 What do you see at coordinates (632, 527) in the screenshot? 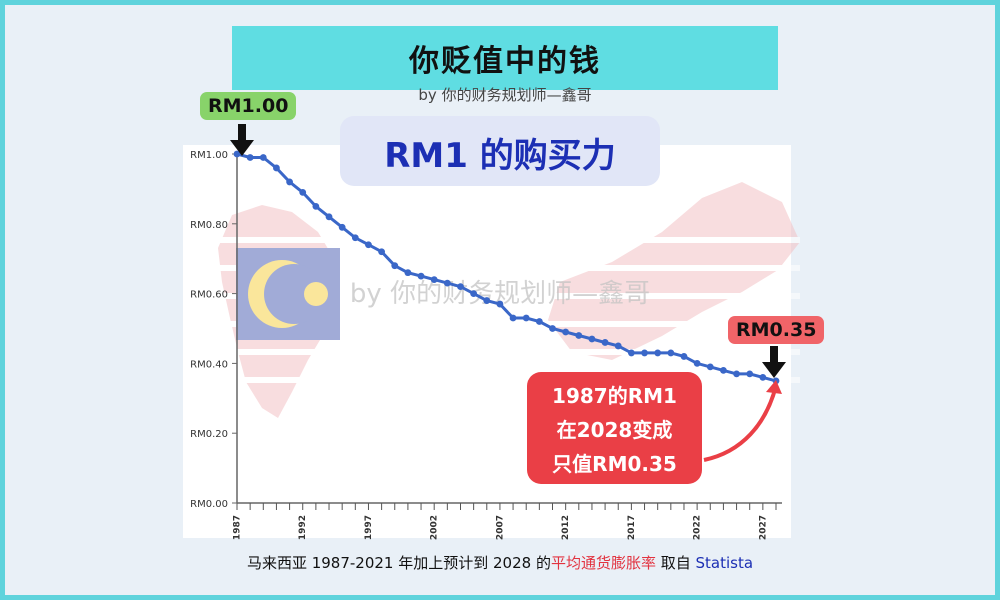
I see `x-tick-label: 2017` at bounding box center [632, 527].